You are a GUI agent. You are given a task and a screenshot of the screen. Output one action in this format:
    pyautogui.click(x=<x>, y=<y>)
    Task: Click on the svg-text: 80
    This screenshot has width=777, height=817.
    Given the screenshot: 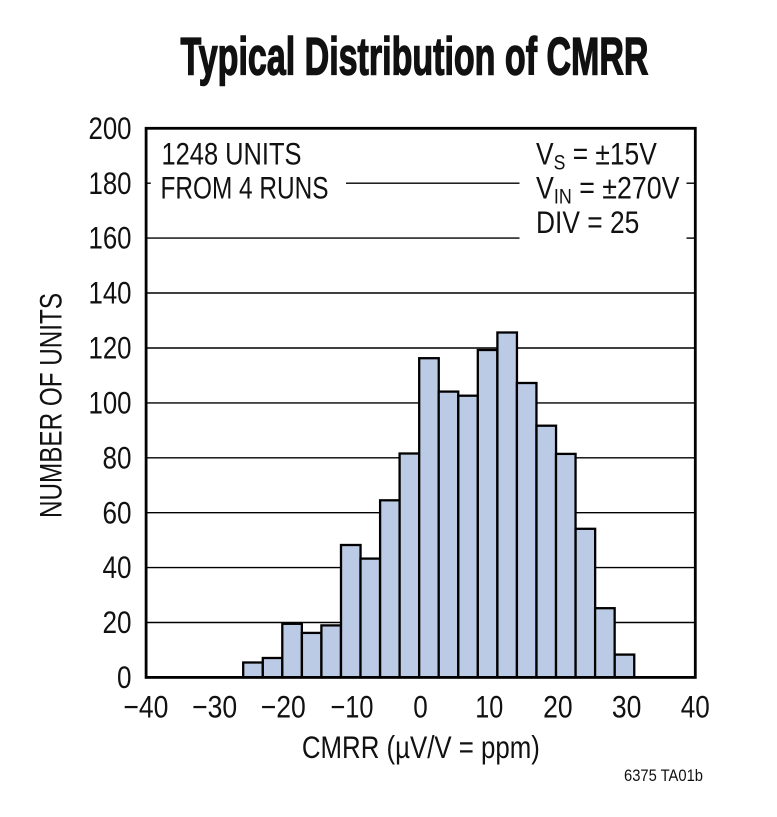 What is the action you would take?
    pyautogui.click(x=117, y=457)
    